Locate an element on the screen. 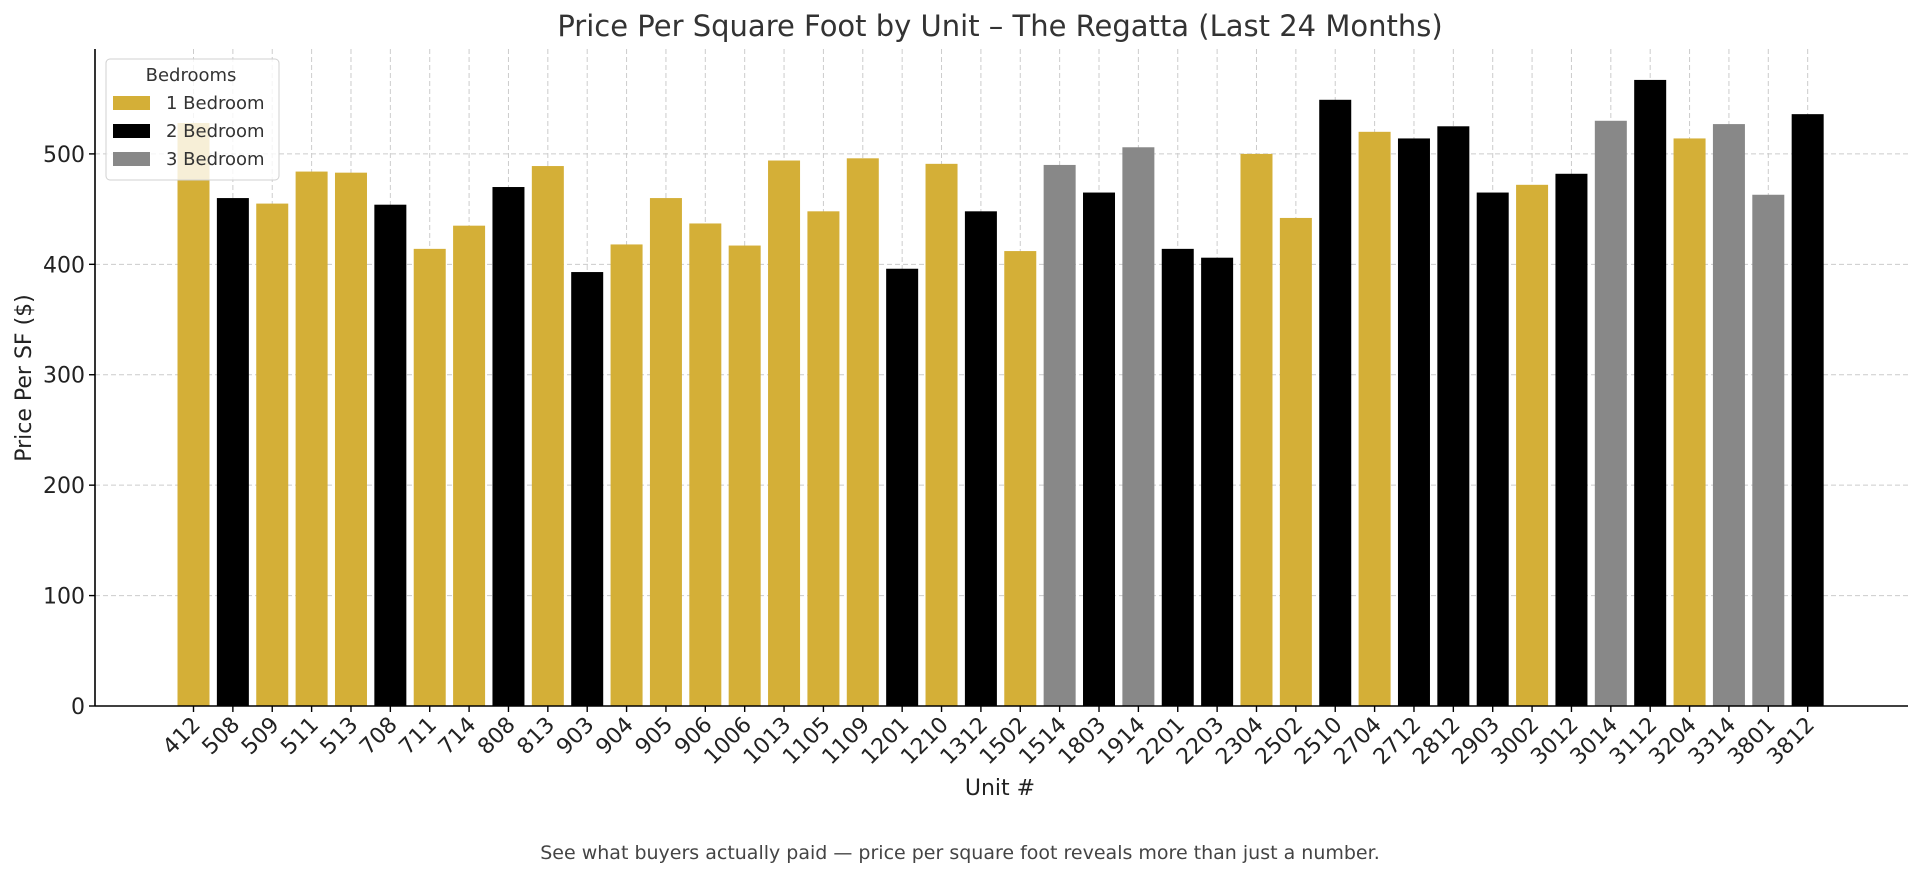 The width and height of the screenshot is (1920, 881). y-tick-label: 0 is located at coordinates (78, 707).